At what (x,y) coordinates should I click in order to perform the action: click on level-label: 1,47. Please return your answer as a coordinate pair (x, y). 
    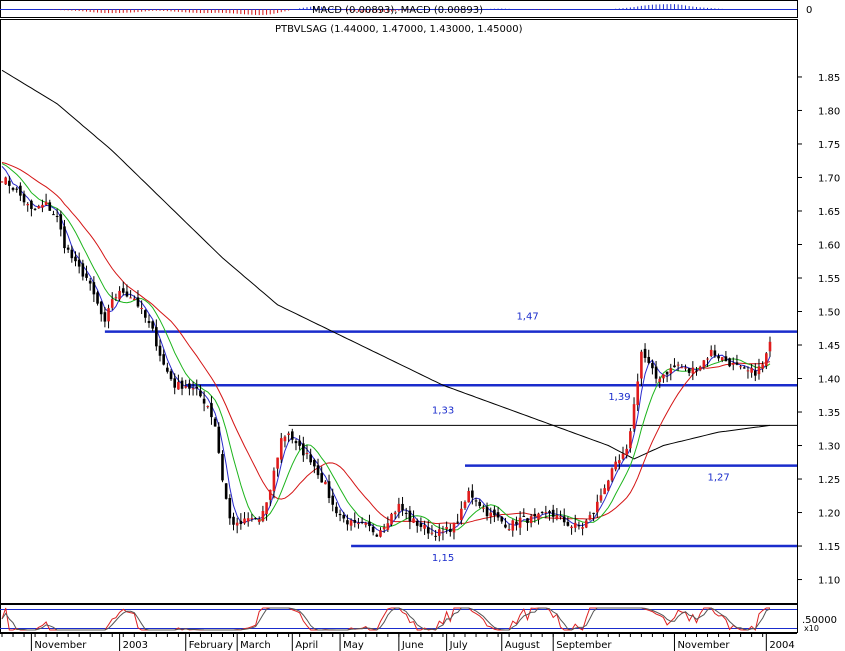
    Looking at the image, I should click on (527, 317).